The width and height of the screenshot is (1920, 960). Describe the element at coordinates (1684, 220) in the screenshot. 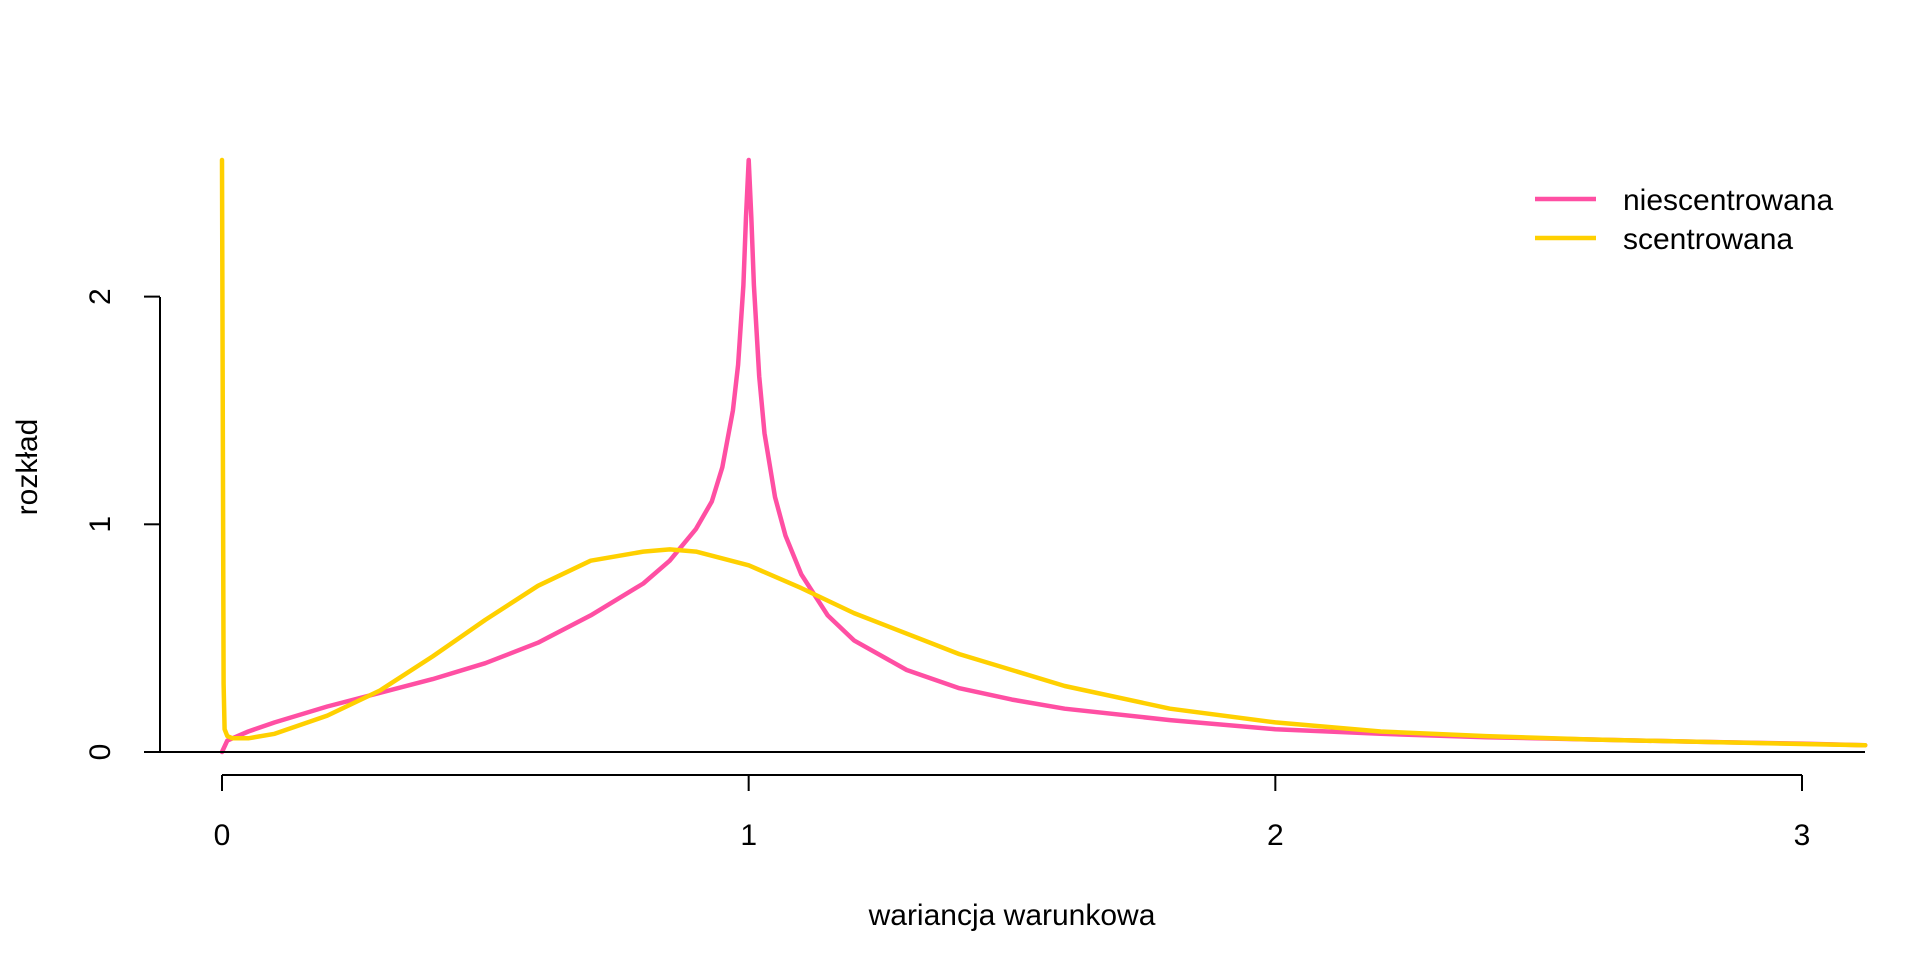

I see `legend: niescentrowana scentrowana` at that location.